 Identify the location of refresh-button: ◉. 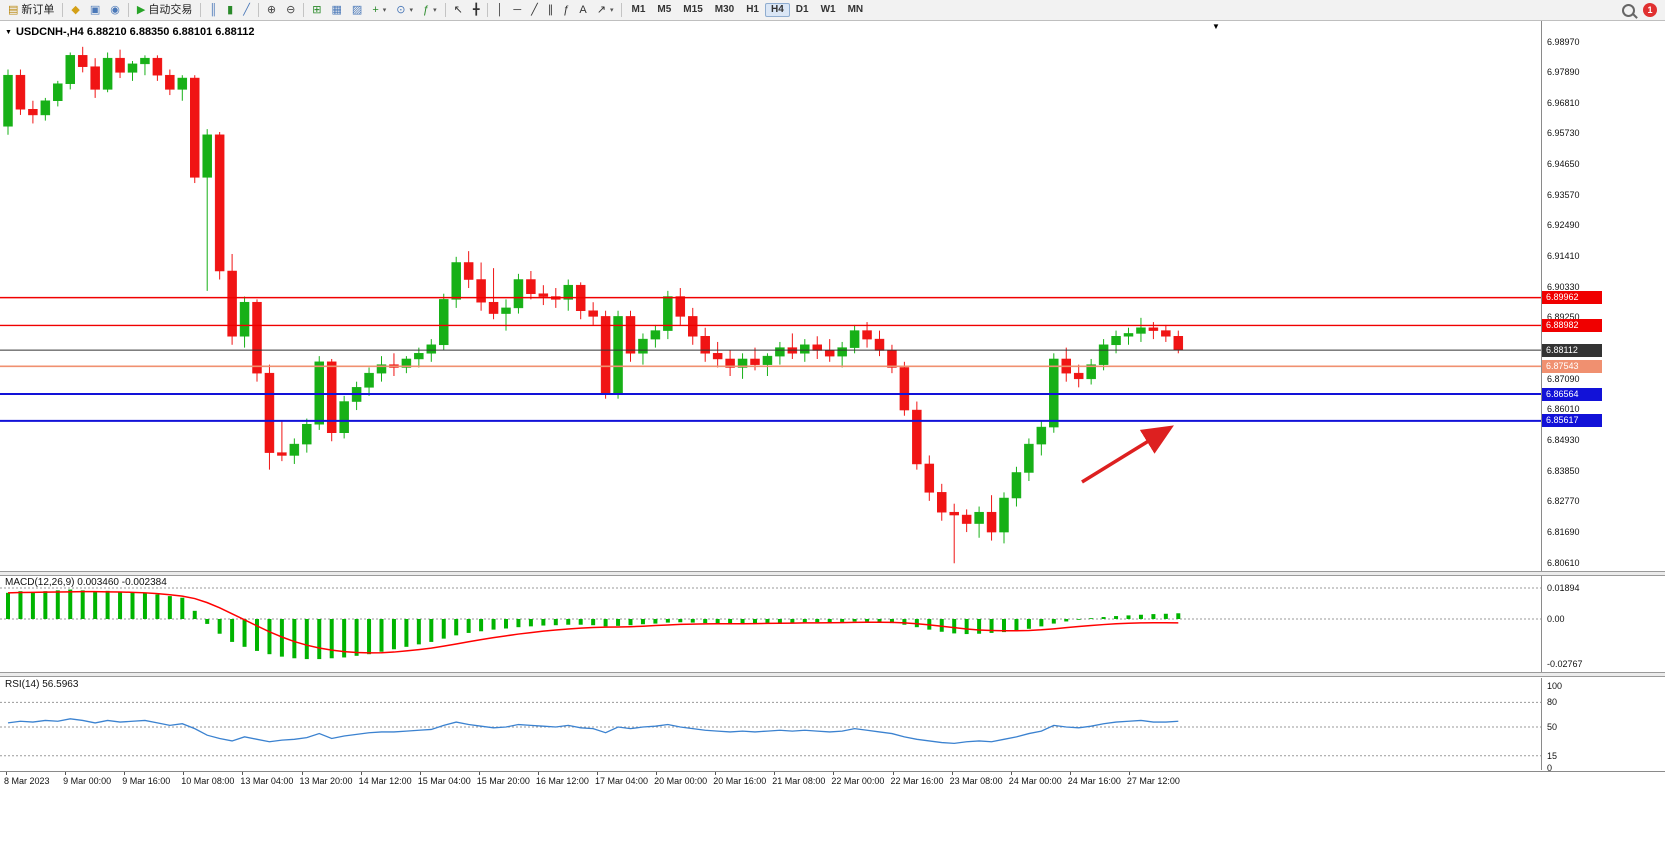
(115, 10).